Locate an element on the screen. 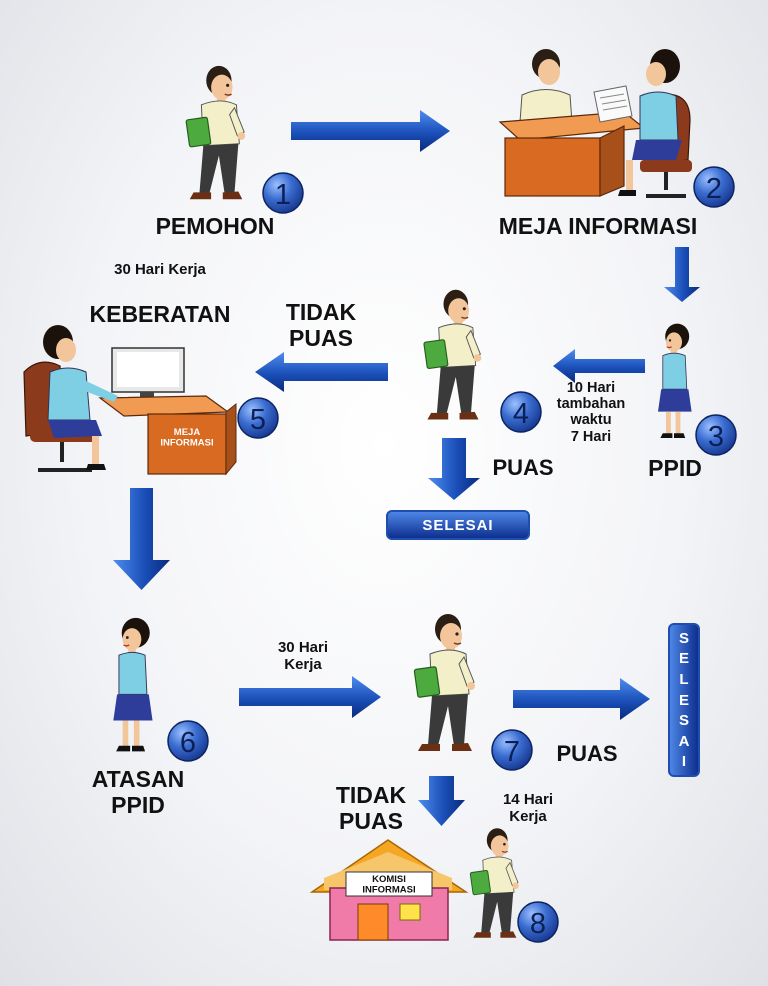  step-number-3: 3 is located at coordinates (716, 437).